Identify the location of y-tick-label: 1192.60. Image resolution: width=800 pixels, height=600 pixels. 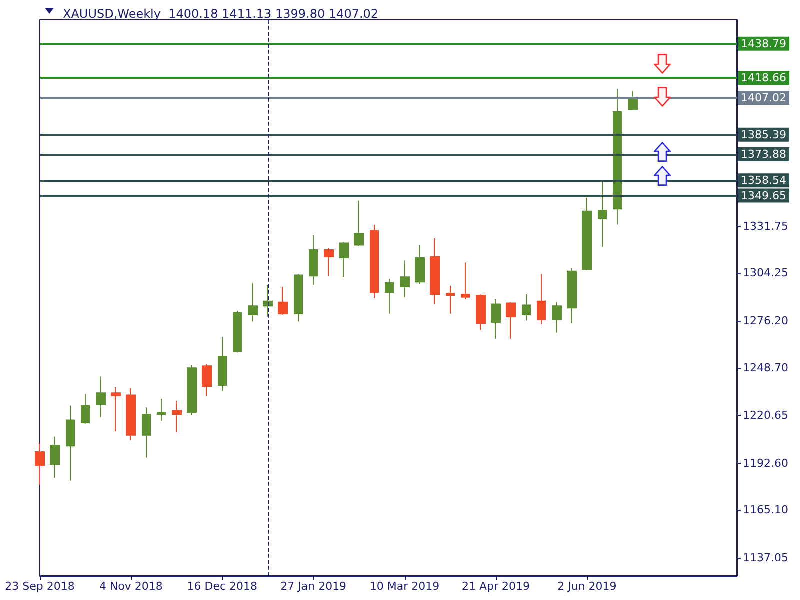
(765, 463).